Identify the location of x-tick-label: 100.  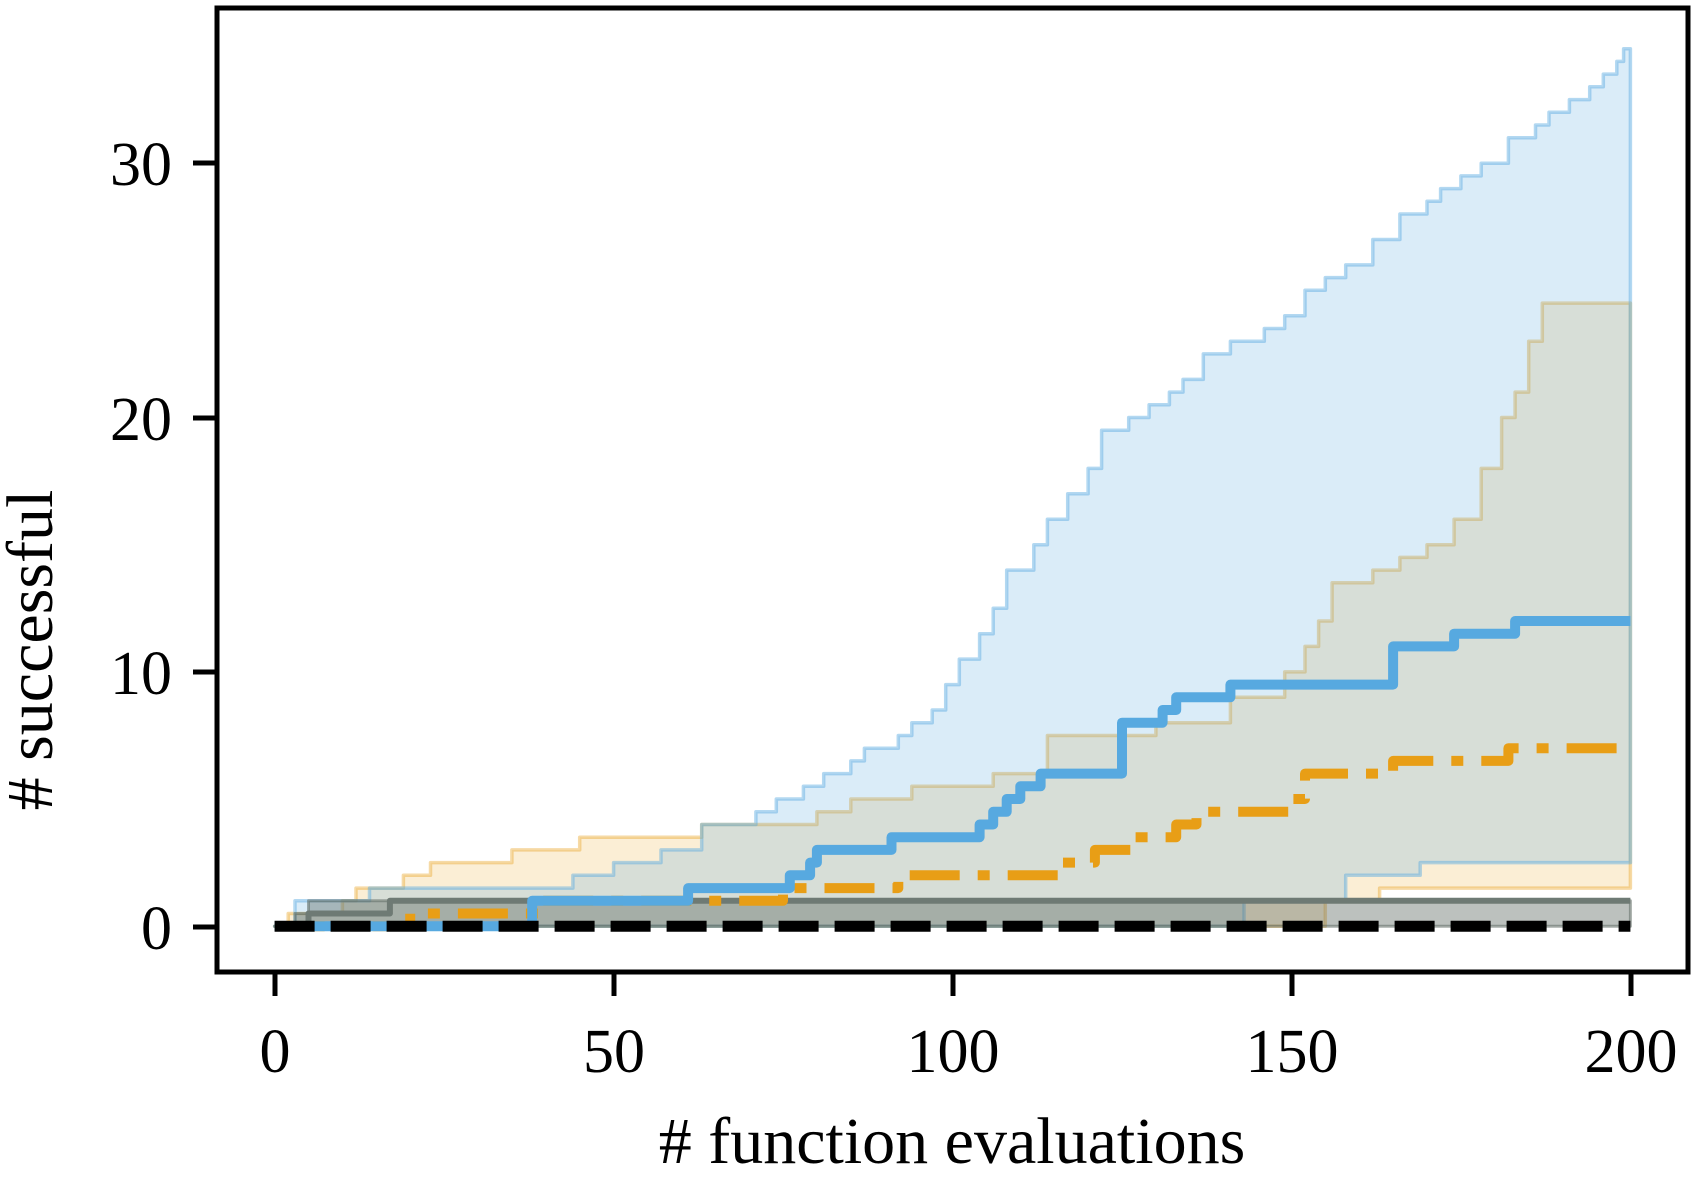
(953, 1052).